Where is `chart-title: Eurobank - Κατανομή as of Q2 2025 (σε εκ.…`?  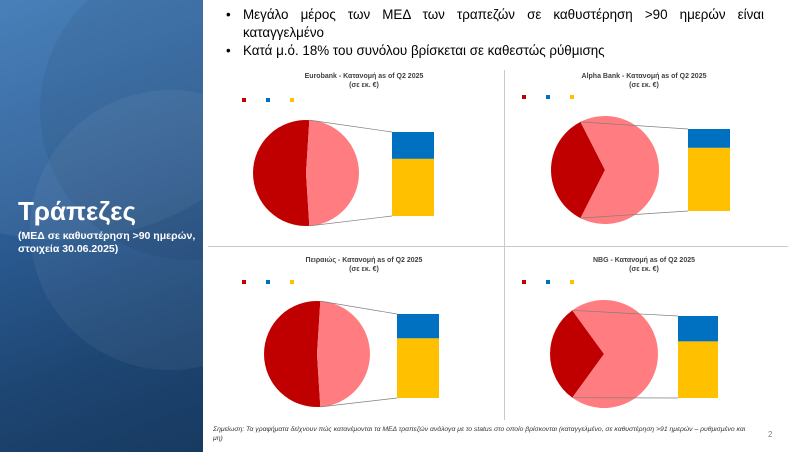
chart-title: Eurobank - Κατανομή as of Q2 2025 (σε εκ.… is located at coordinates (364, 81).